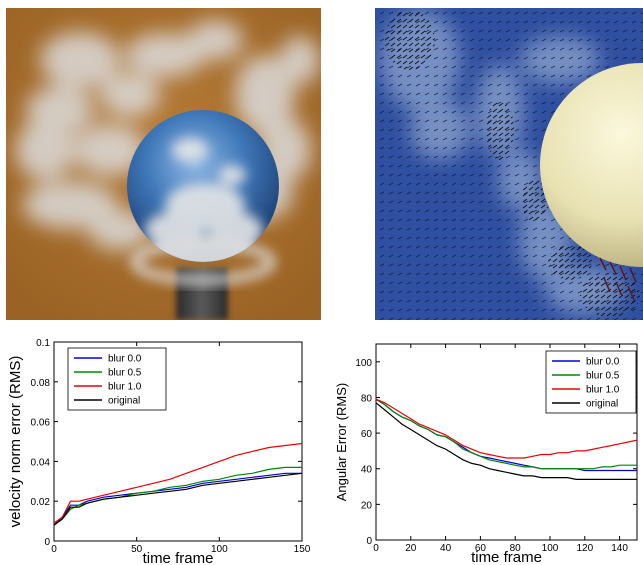  Describe the element at coordinates (43, 343) in the screenshot. I see `y-tick-label: 0.1` at that location.